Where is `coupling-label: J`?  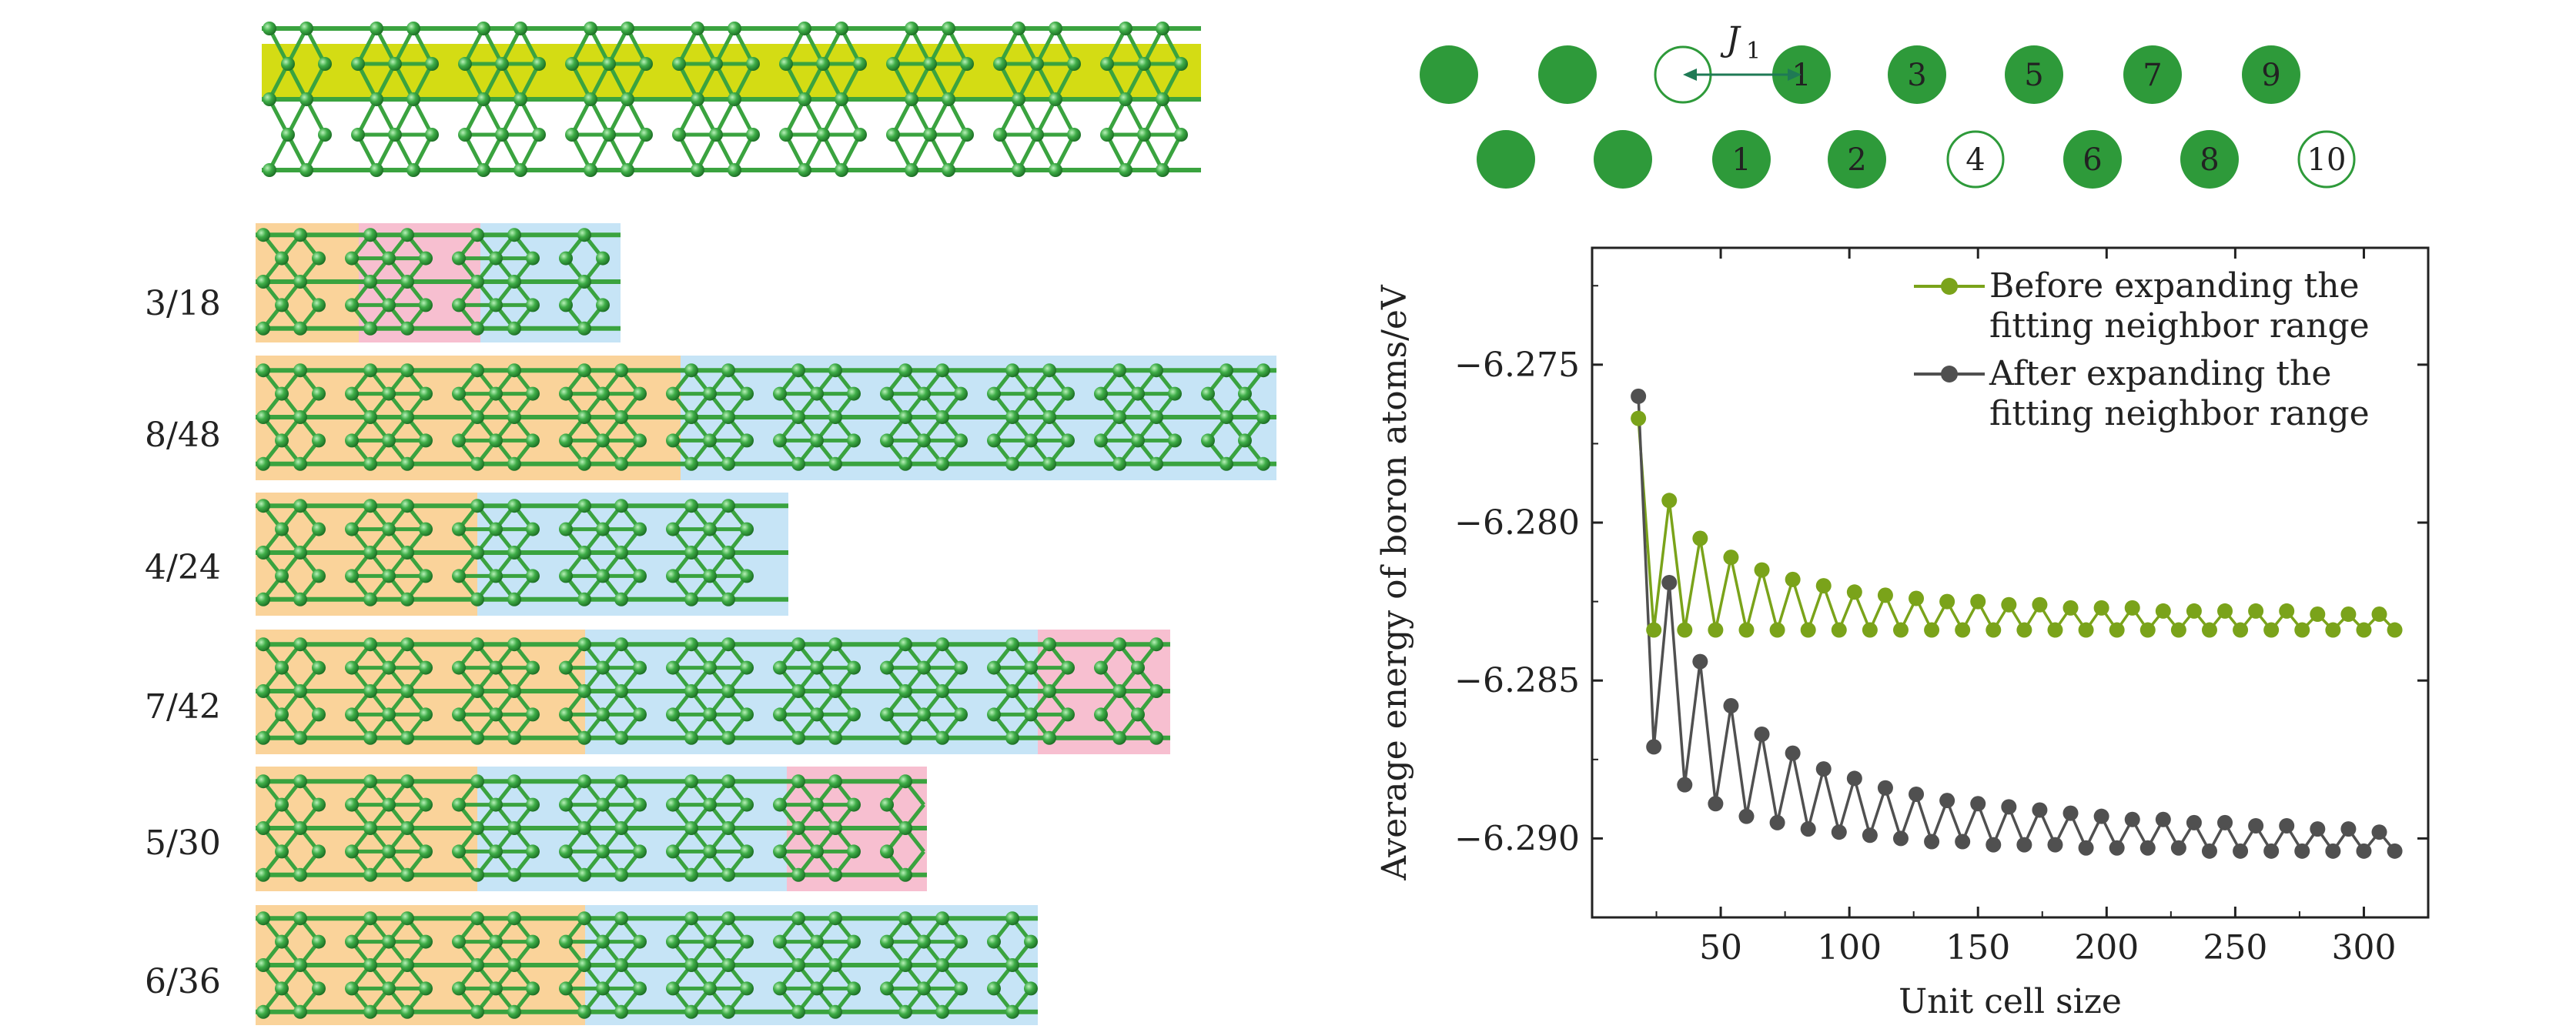
coupling-label: J is located at coordinates (1730, 39).